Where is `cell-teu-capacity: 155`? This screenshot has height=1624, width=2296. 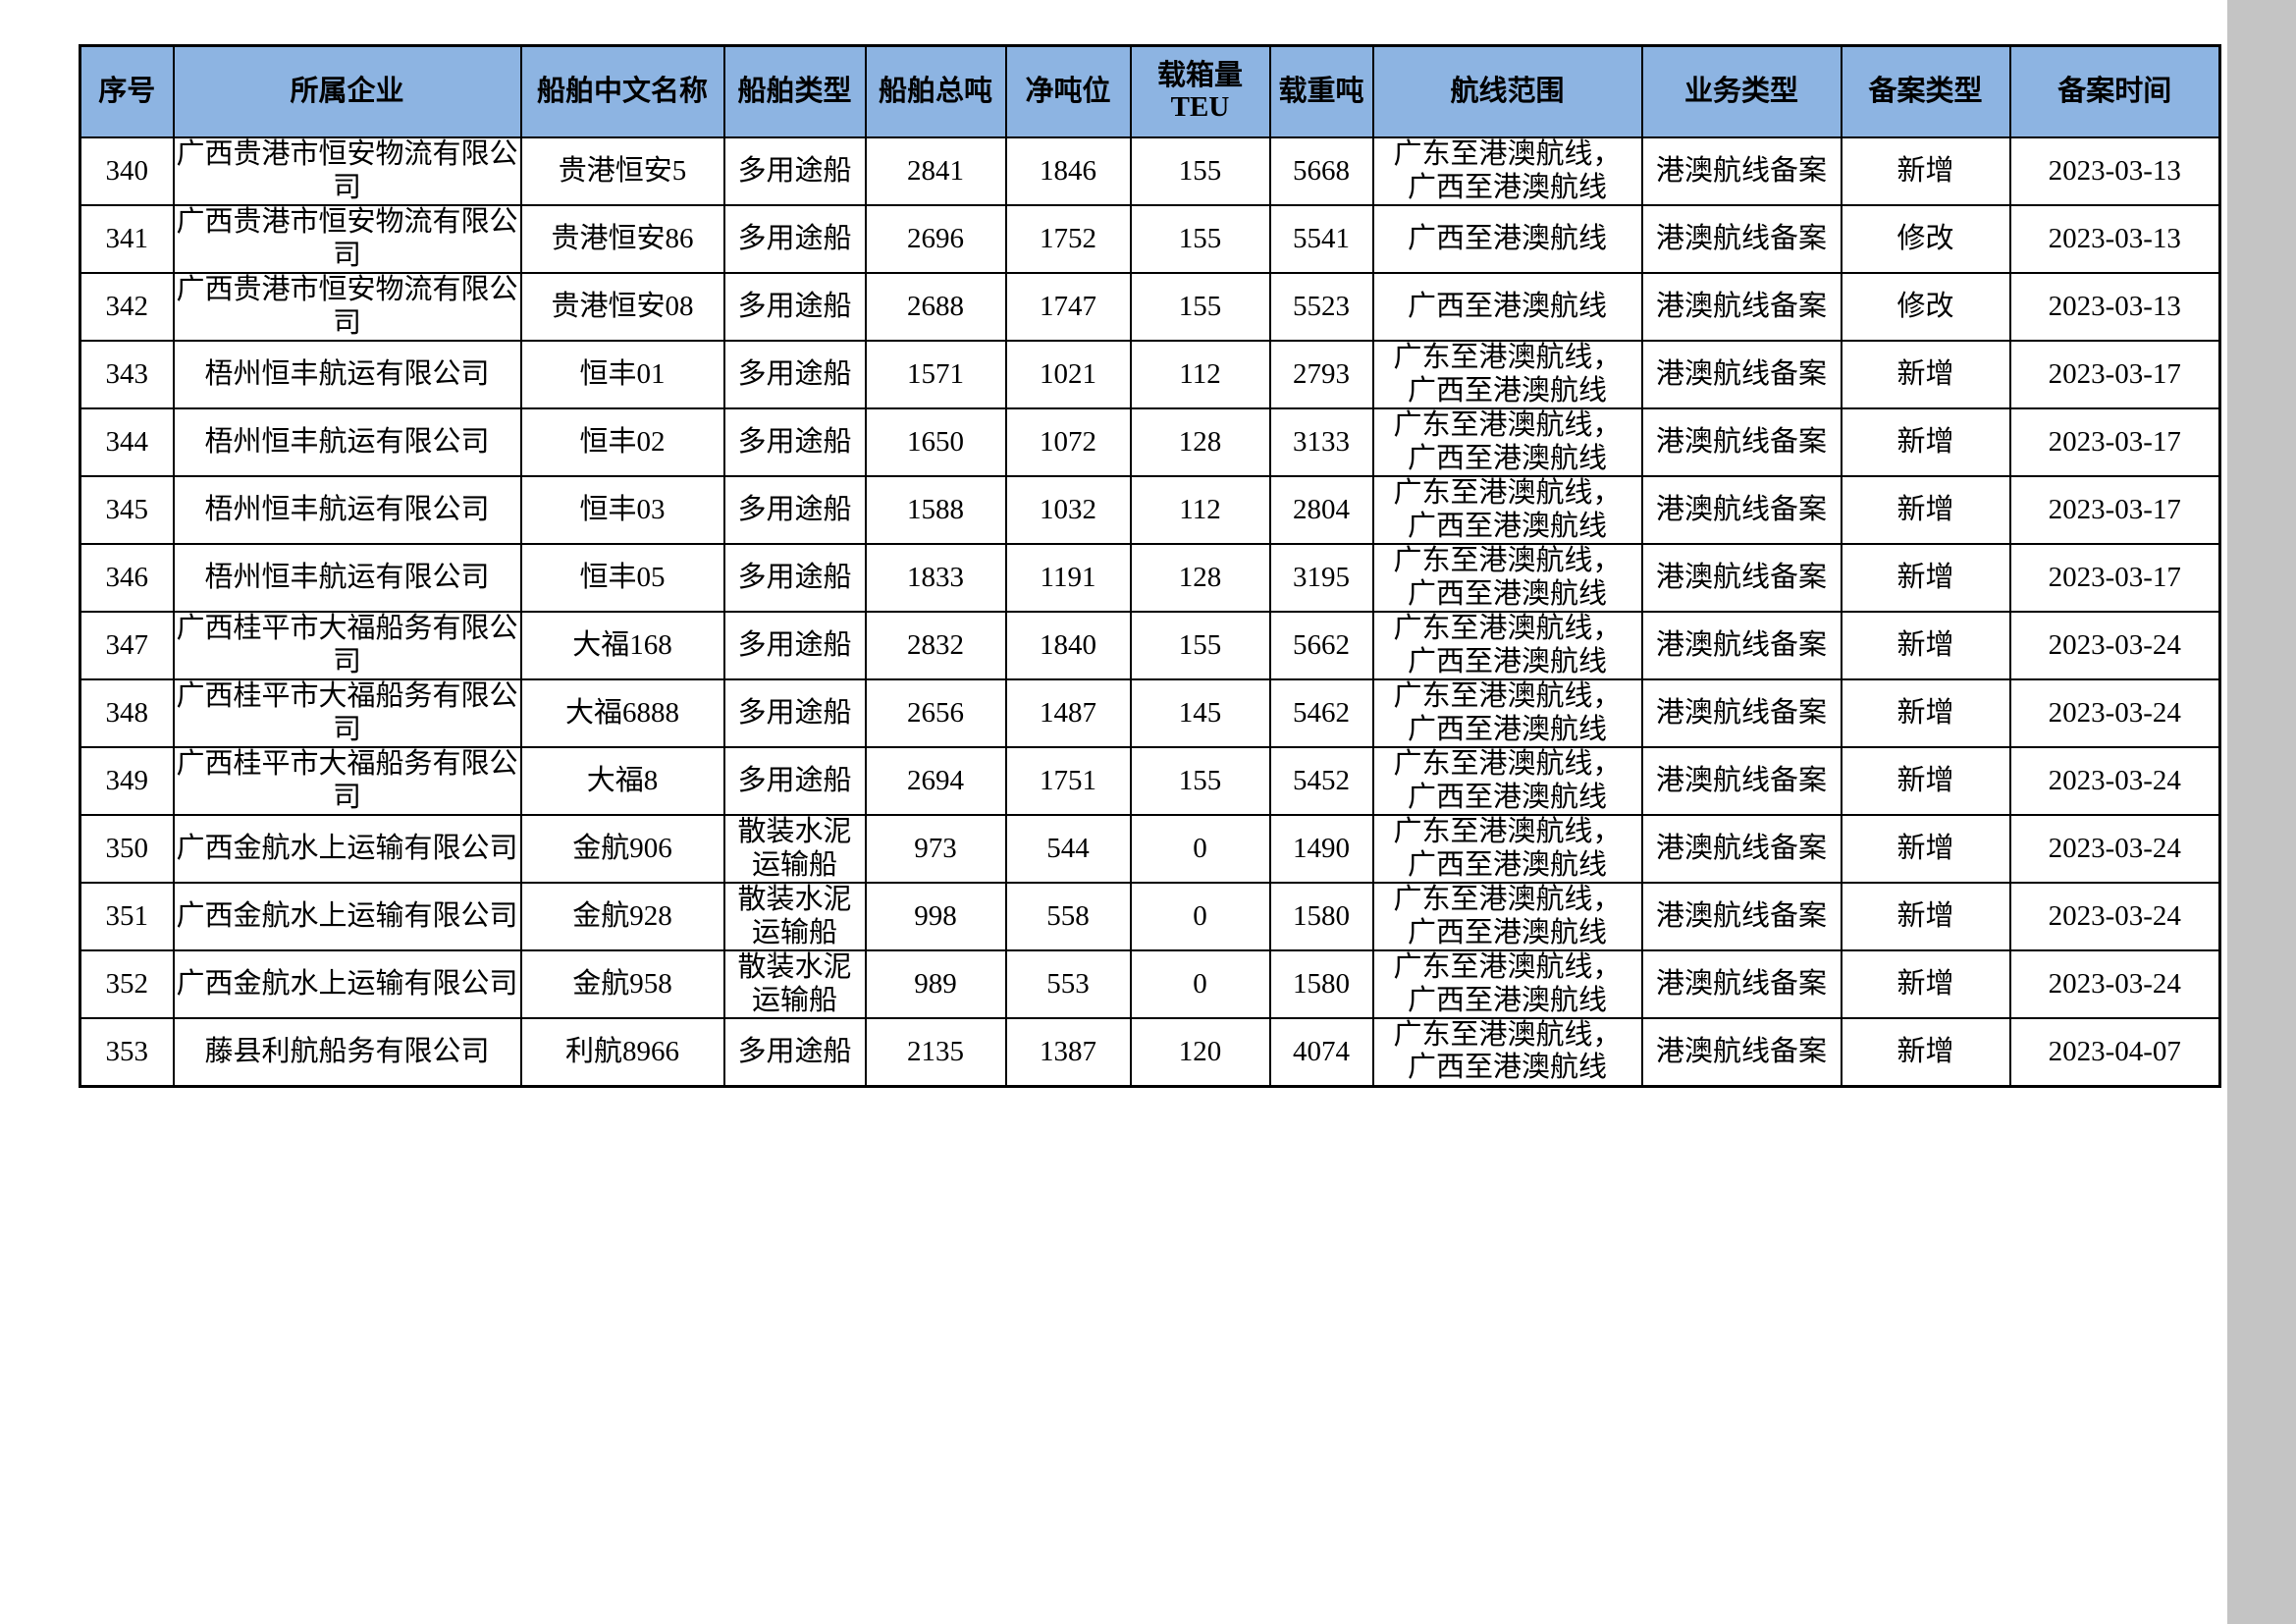 cell-teu-capacity: 155 is located at coordinates (1200, 307).